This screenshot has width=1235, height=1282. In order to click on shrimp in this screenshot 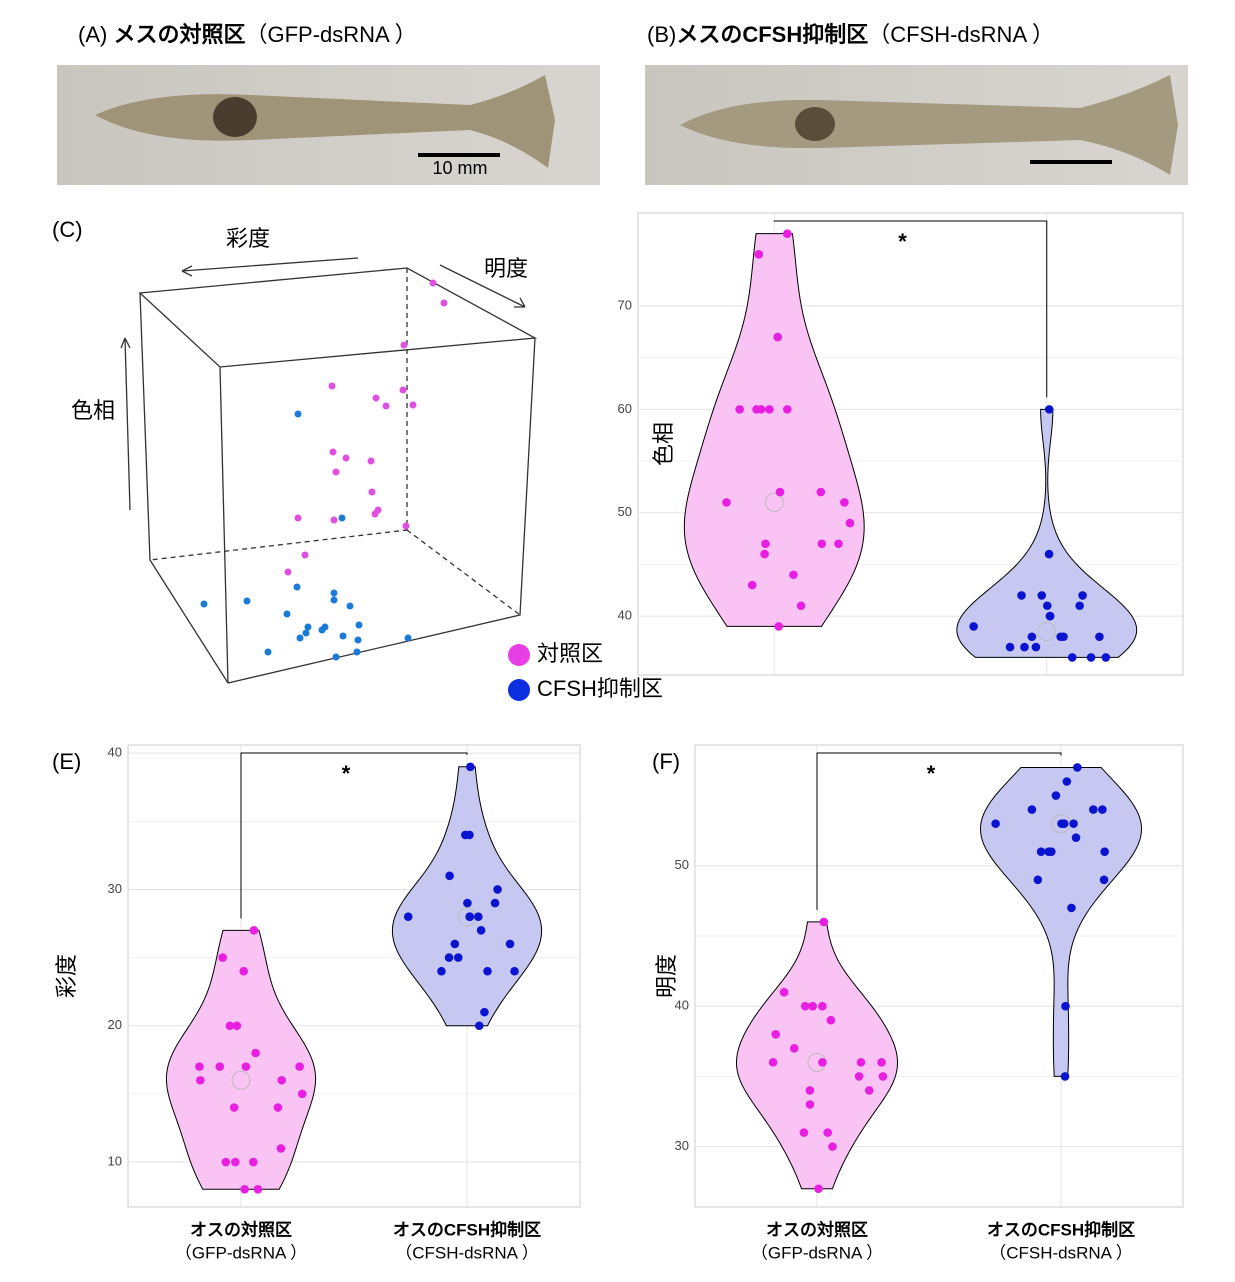, I will do `click(325, 121)`.